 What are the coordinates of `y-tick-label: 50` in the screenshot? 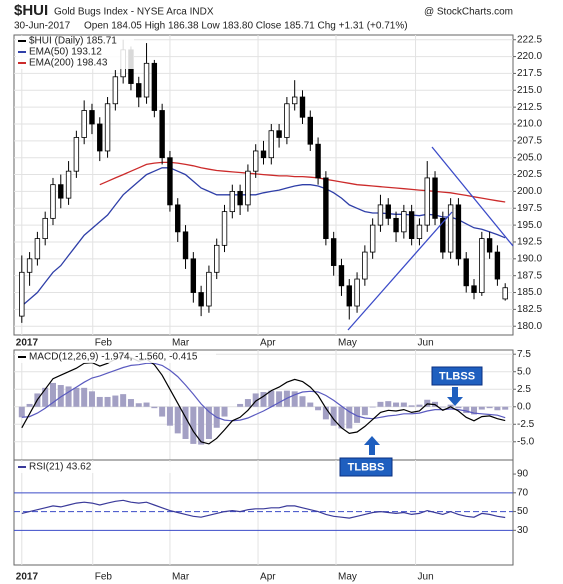 It's located at (523, 511).